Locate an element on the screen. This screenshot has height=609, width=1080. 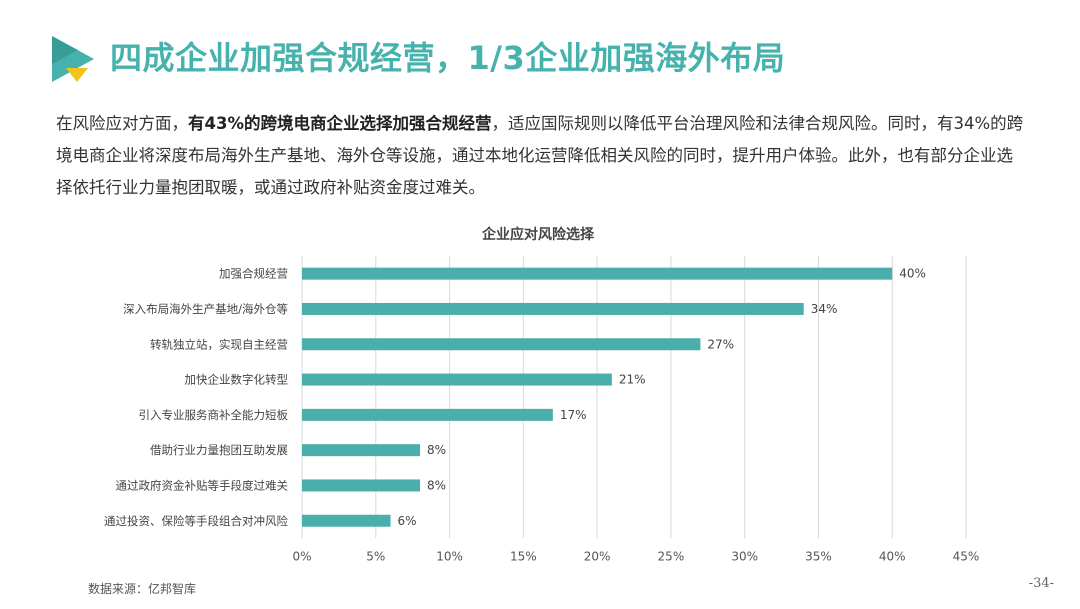
data-label: 17% is located at coordinates (573, 415).